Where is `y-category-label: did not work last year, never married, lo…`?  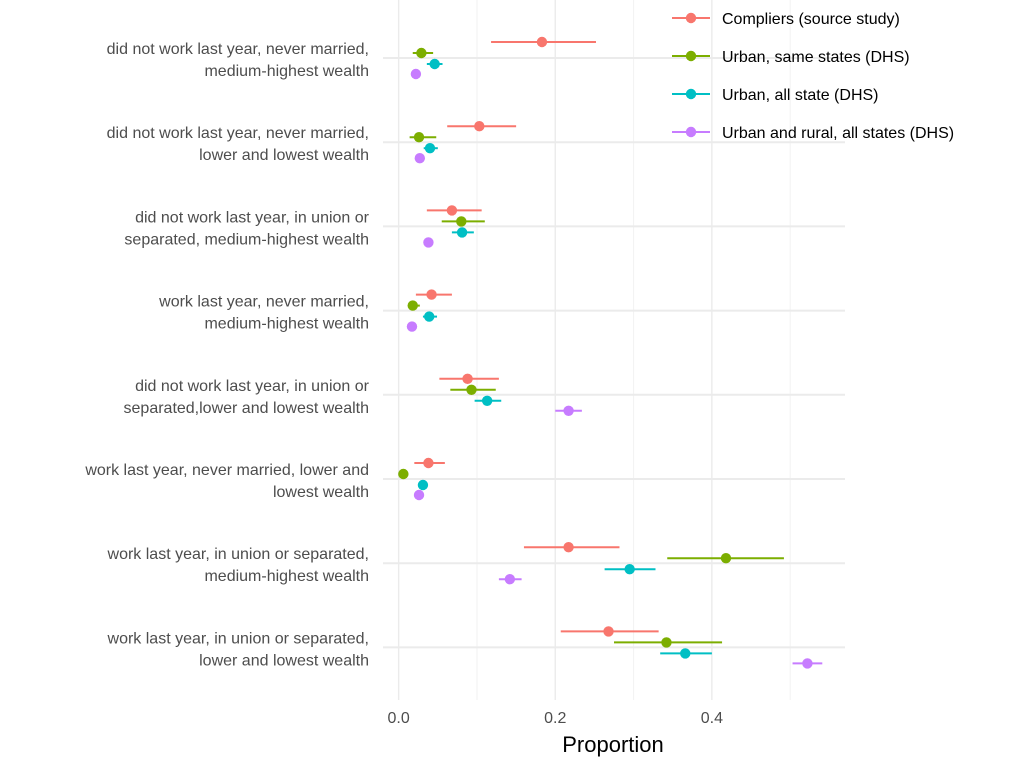
y-category-label: did not work last year, never married, lo… is located at coordinates (238, 144).